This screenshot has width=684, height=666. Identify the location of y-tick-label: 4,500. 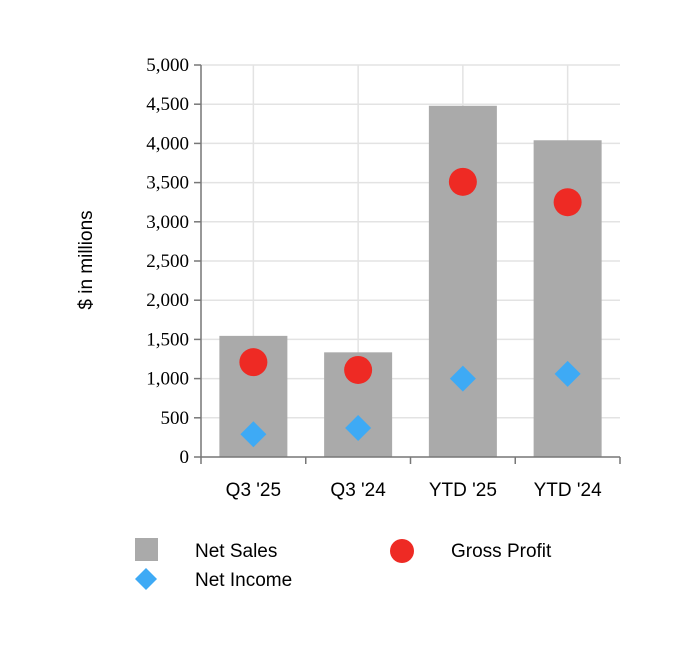
(167, 104).